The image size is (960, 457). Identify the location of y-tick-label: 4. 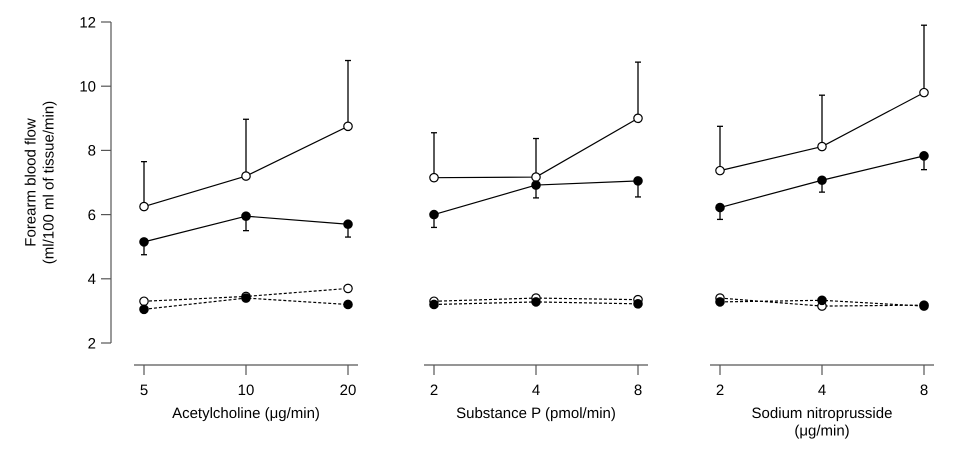
(92, 279).